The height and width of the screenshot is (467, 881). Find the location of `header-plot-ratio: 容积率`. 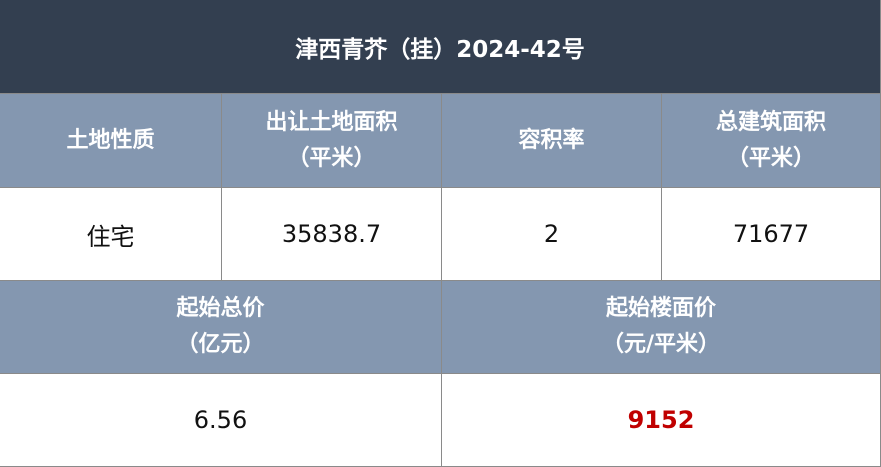

header-plot-ratio: 容积率 is located at coordinates (552, 141).